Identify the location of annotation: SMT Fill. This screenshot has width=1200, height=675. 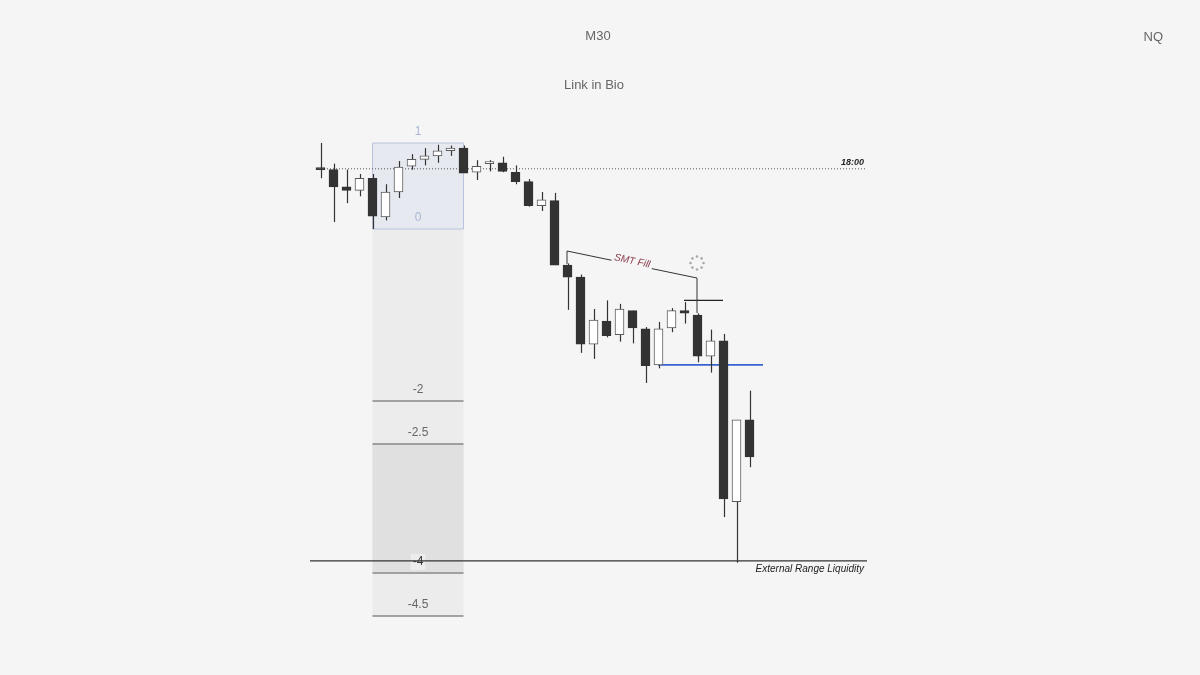
(632, 260).